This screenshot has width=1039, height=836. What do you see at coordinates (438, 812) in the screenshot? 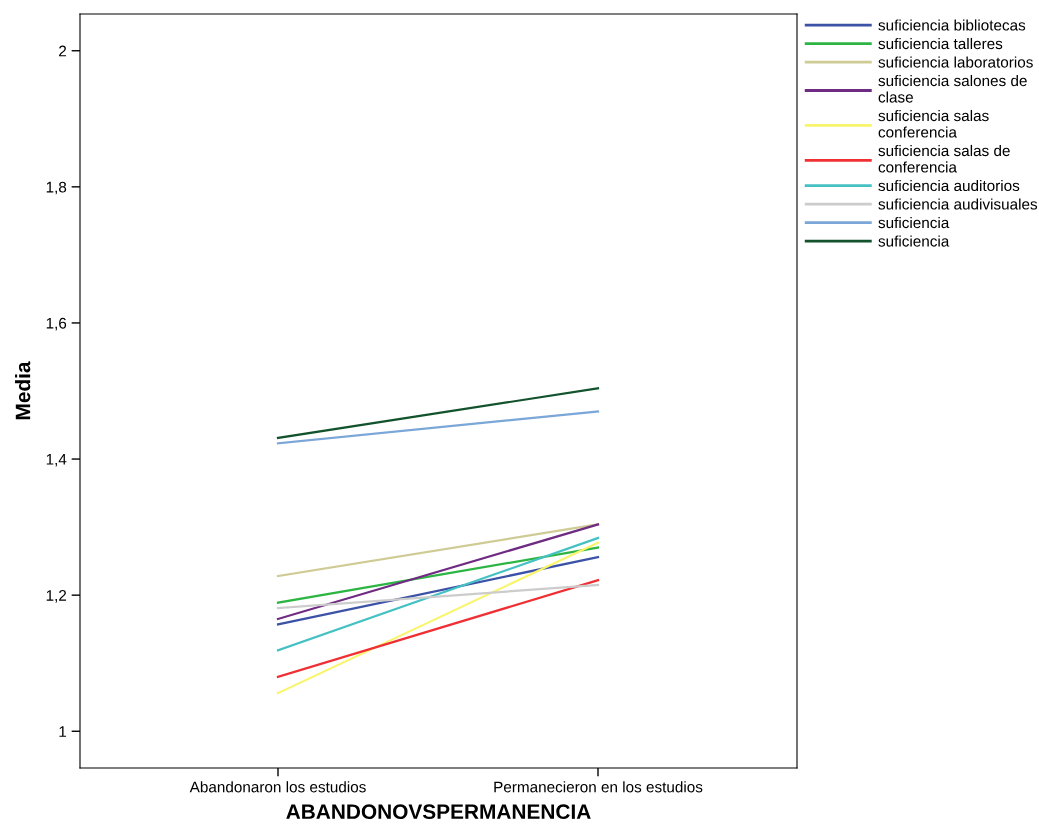
I see `x-axis-title: ABANDONOVSPERMANENCIA` at bounding box center [438, 812].